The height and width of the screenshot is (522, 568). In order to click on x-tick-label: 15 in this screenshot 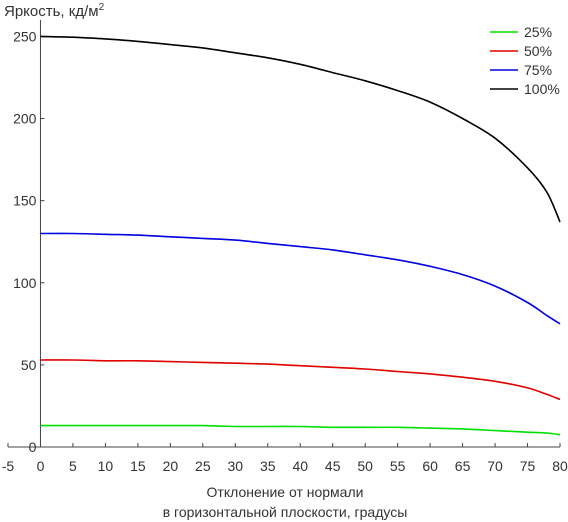, I will do `click(138, 466)`.